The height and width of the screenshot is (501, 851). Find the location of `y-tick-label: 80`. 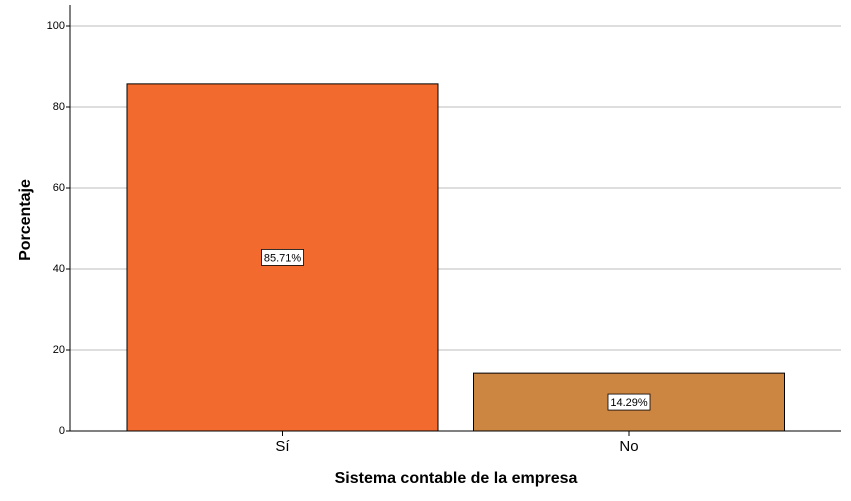

y-tick-label: 80 is located at coordinates (59, 107).